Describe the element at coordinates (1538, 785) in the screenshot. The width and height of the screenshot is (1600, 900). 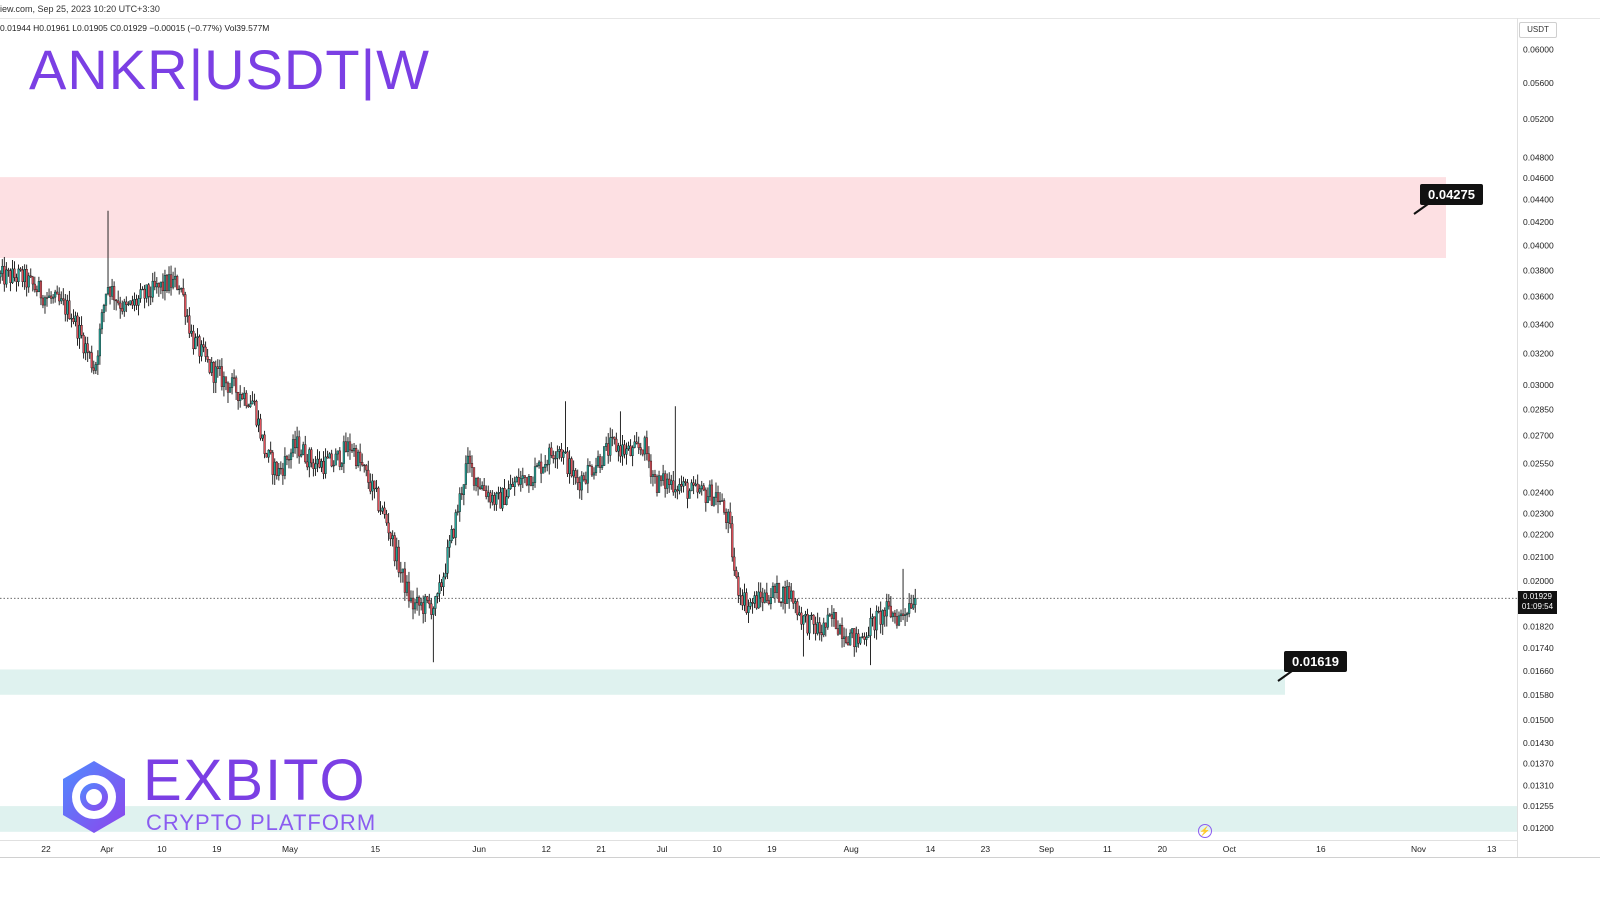
I see `y-tick-label: 0.01310` at that location.